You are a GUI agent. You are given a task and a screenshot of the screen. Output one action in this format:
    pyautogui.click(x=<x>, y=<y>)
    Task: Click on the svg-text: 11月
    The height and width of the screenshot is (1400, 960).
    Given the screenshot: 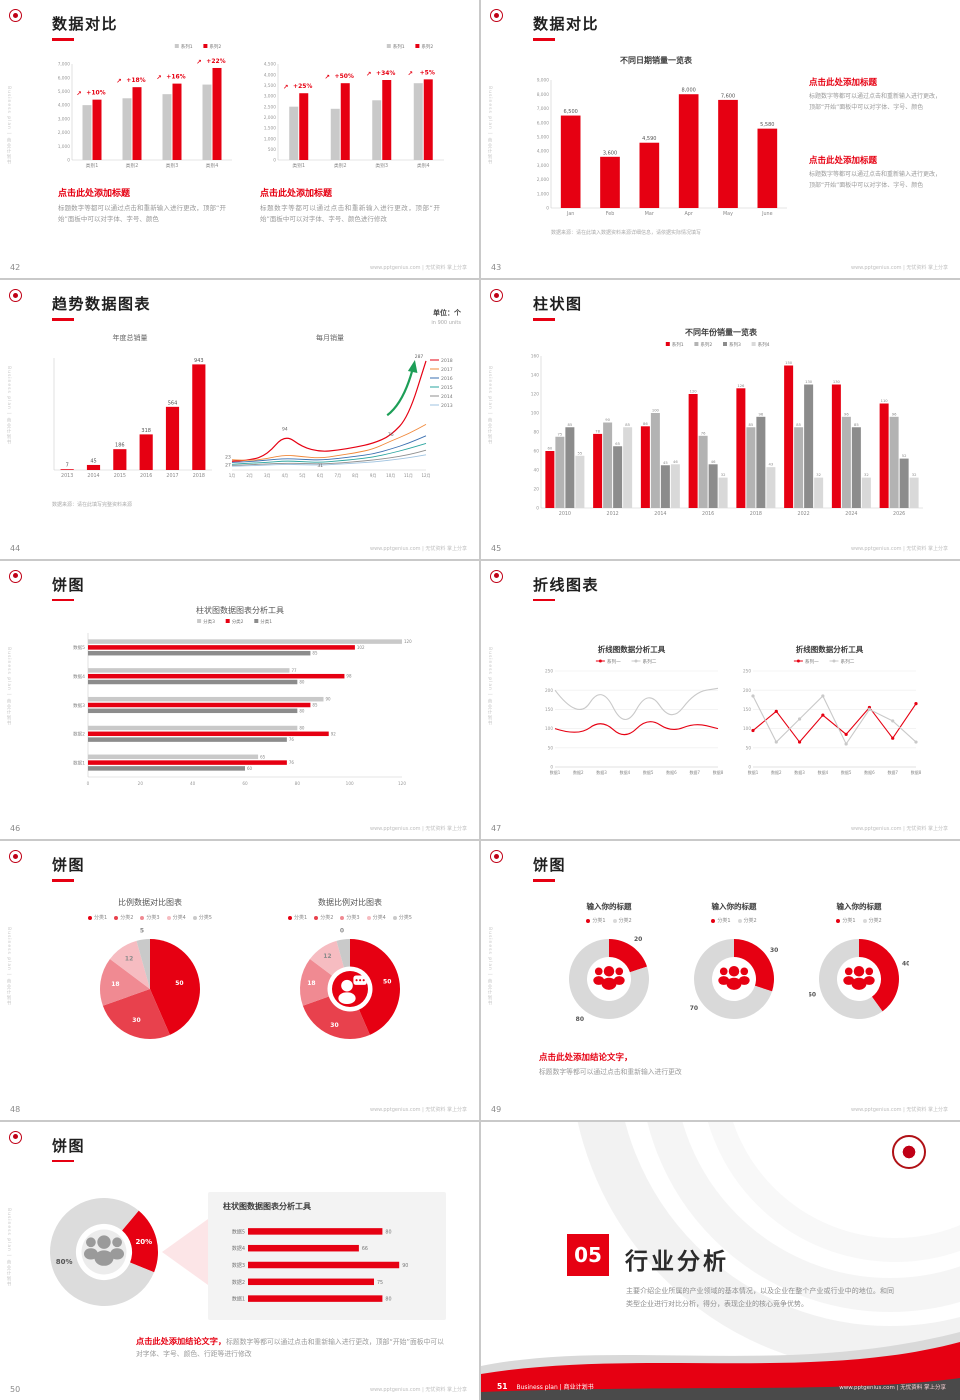 What is the action you would take?
    pyautogui.click(x=408, y=475)
    